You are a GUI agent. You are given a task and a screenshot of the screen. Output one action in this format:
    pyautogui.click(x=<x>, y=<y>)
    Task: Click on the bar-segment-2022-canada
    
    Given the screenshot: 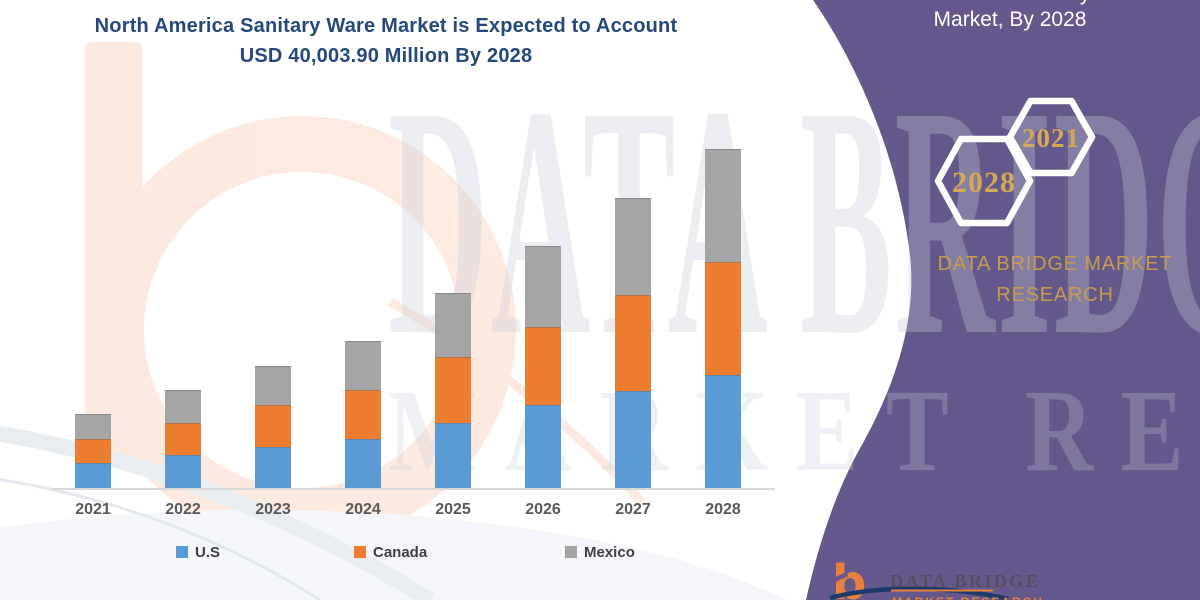 What is the action you would take?
    pyautogui.click(x=183, y=439)
    